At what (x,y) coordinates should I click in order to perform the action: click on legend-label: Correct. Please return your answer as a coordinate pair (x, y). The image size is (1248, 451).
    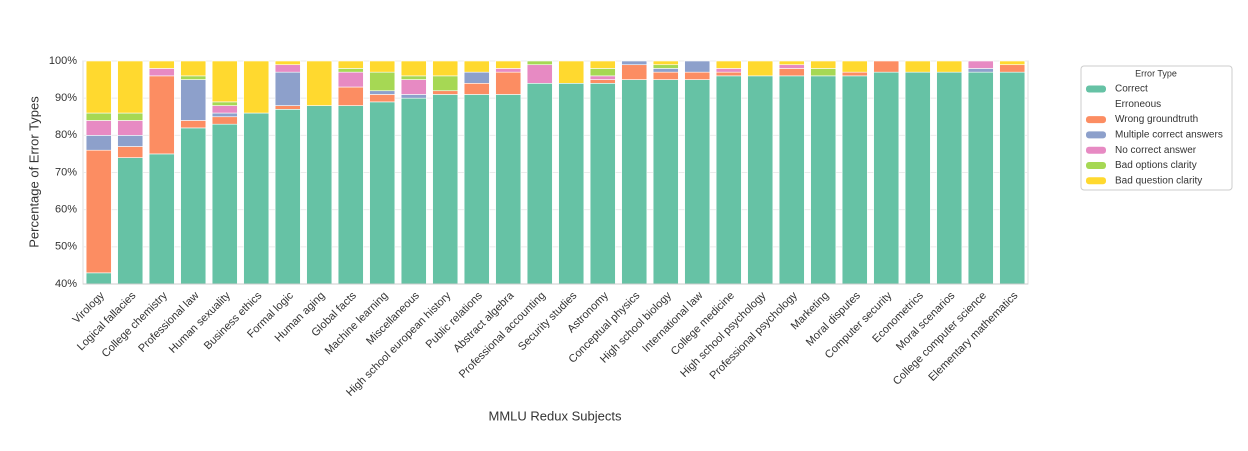
    Looking at the image, I should click on (1131, 89).